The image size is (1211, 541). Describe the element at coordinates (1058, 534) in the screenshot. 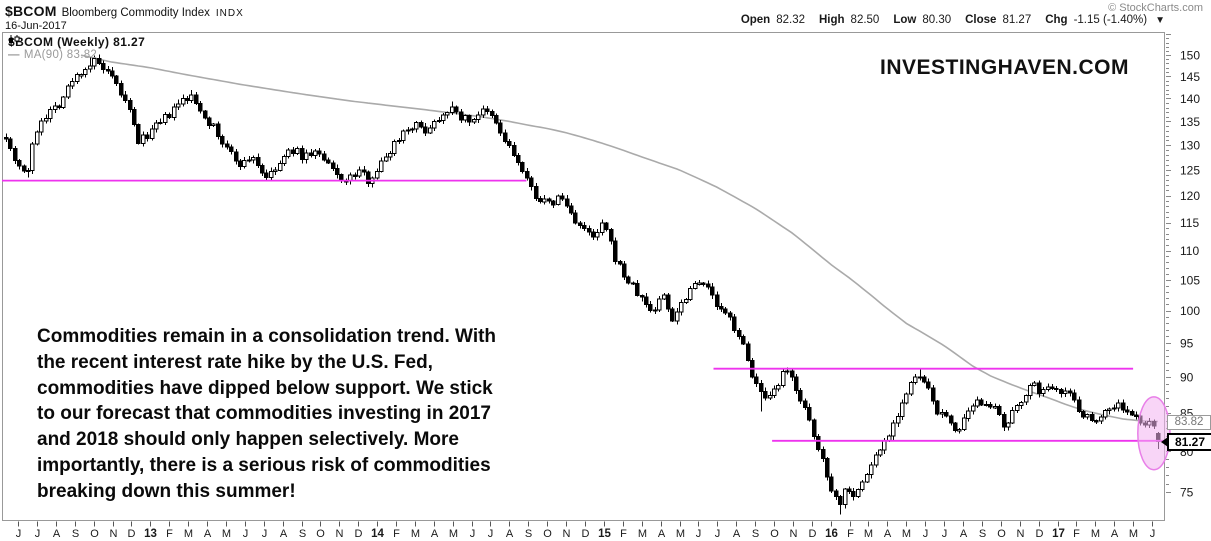

I see `x-tick-label: 17` at that location.